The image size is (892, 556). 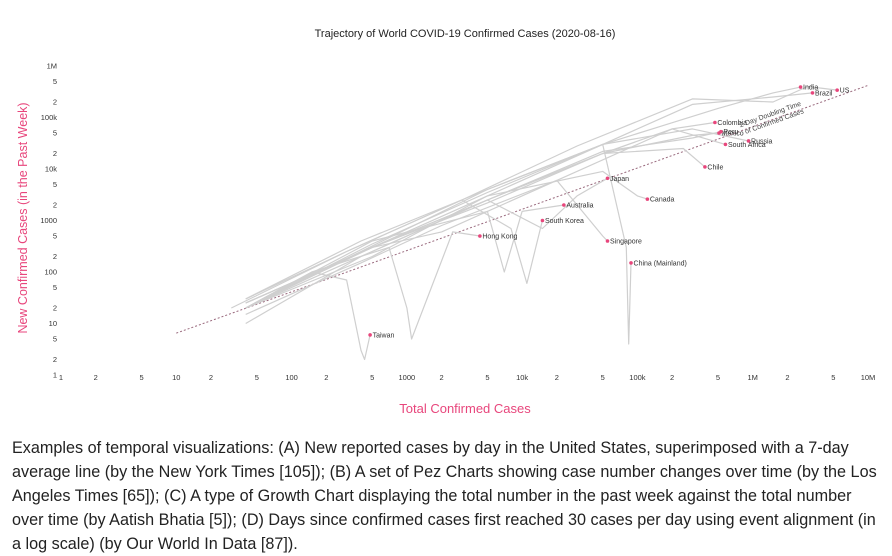 What do you see at coordinates (732, 123) in the screenshot?
I see `label-colombia: Colombia` at bounding box center [732, 123].